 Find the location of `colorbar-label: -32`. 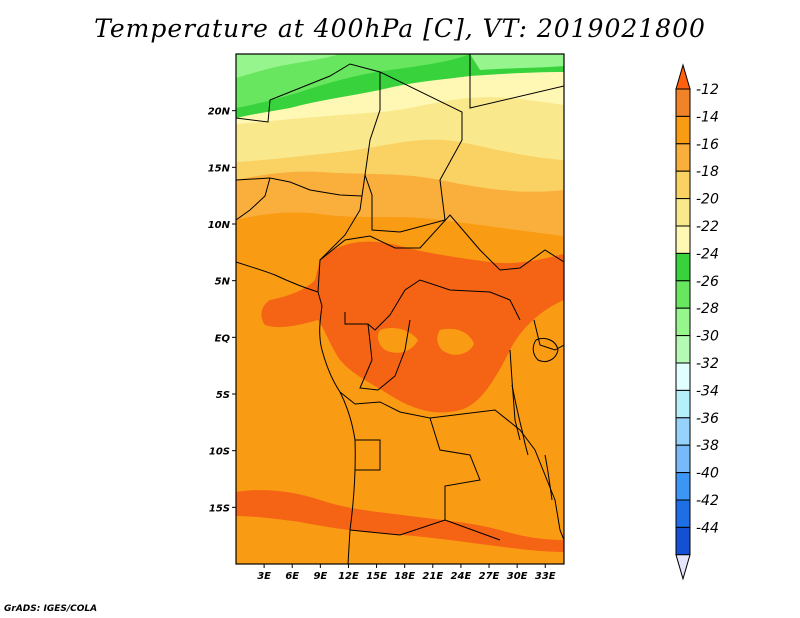

colorbar-label: -32 is located at coordinates (707, 364).